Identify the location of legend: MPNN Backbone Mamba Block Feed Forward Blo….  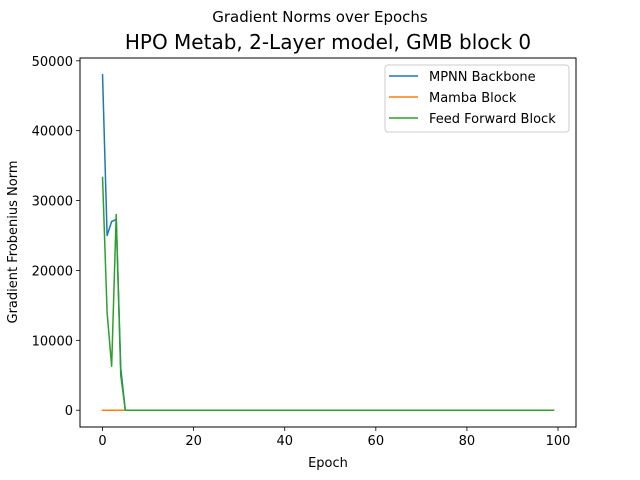
(477, 98).